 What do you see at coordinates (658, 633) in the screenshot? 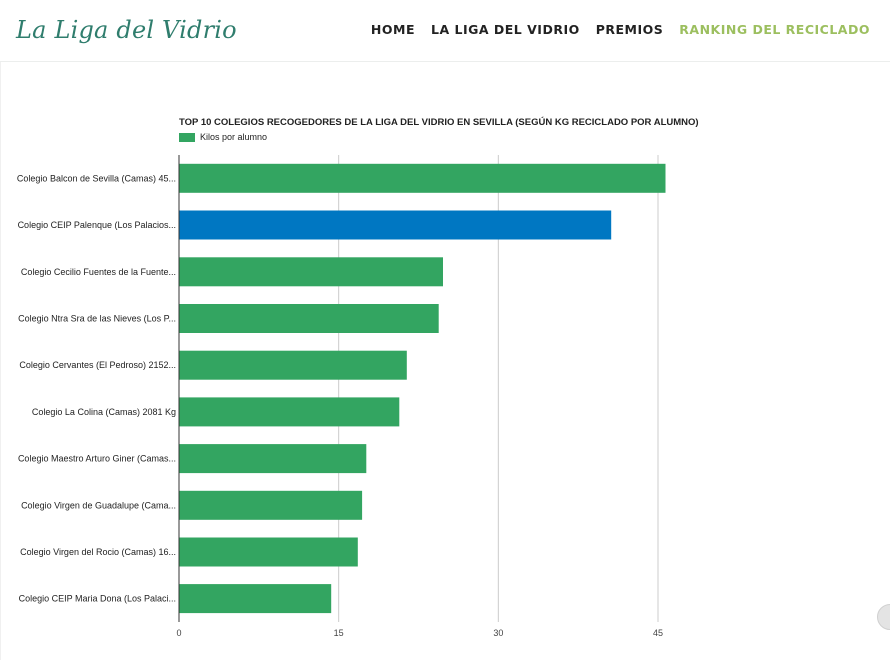
I see `x-tick-label-45: 45` at bounding box center [658, 633].